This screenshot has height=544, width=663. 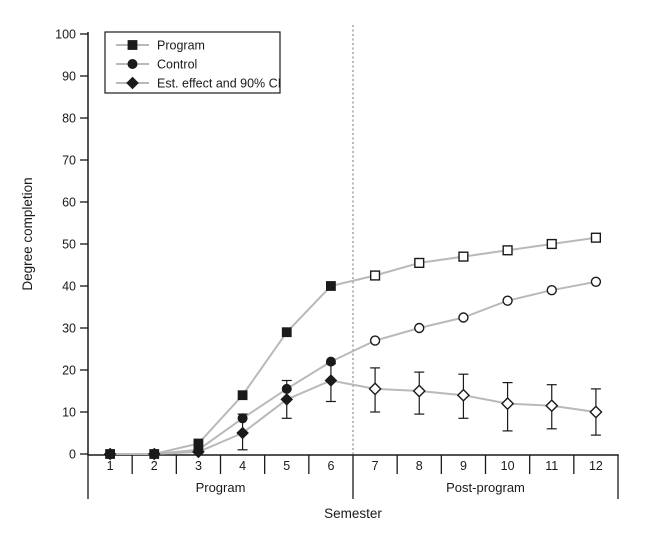 I want to click on x-tick-label: 5, so click(x=286, y=466).